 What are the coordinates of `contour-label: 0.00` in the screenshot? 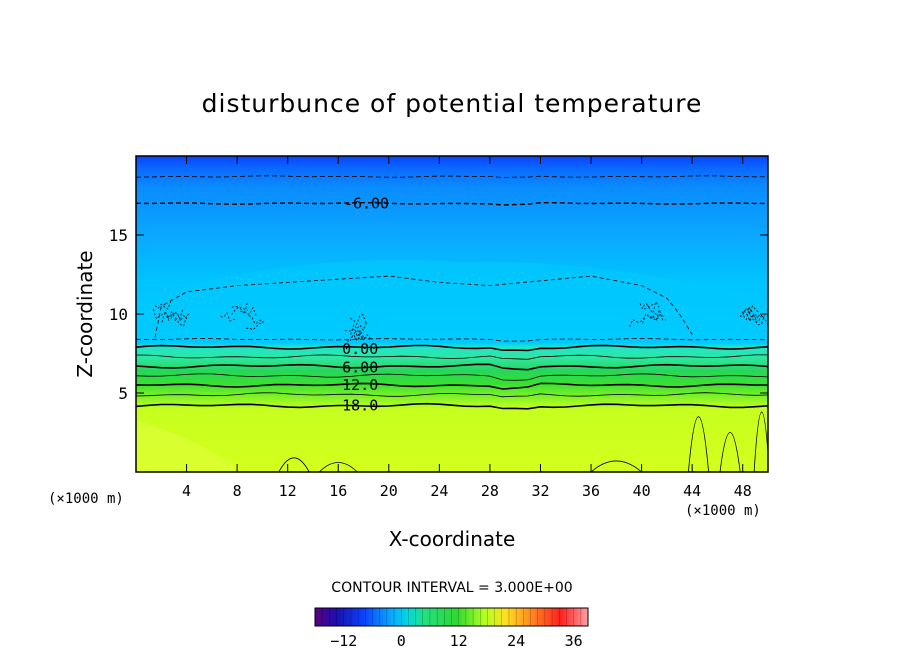 It's located at (360, 349).